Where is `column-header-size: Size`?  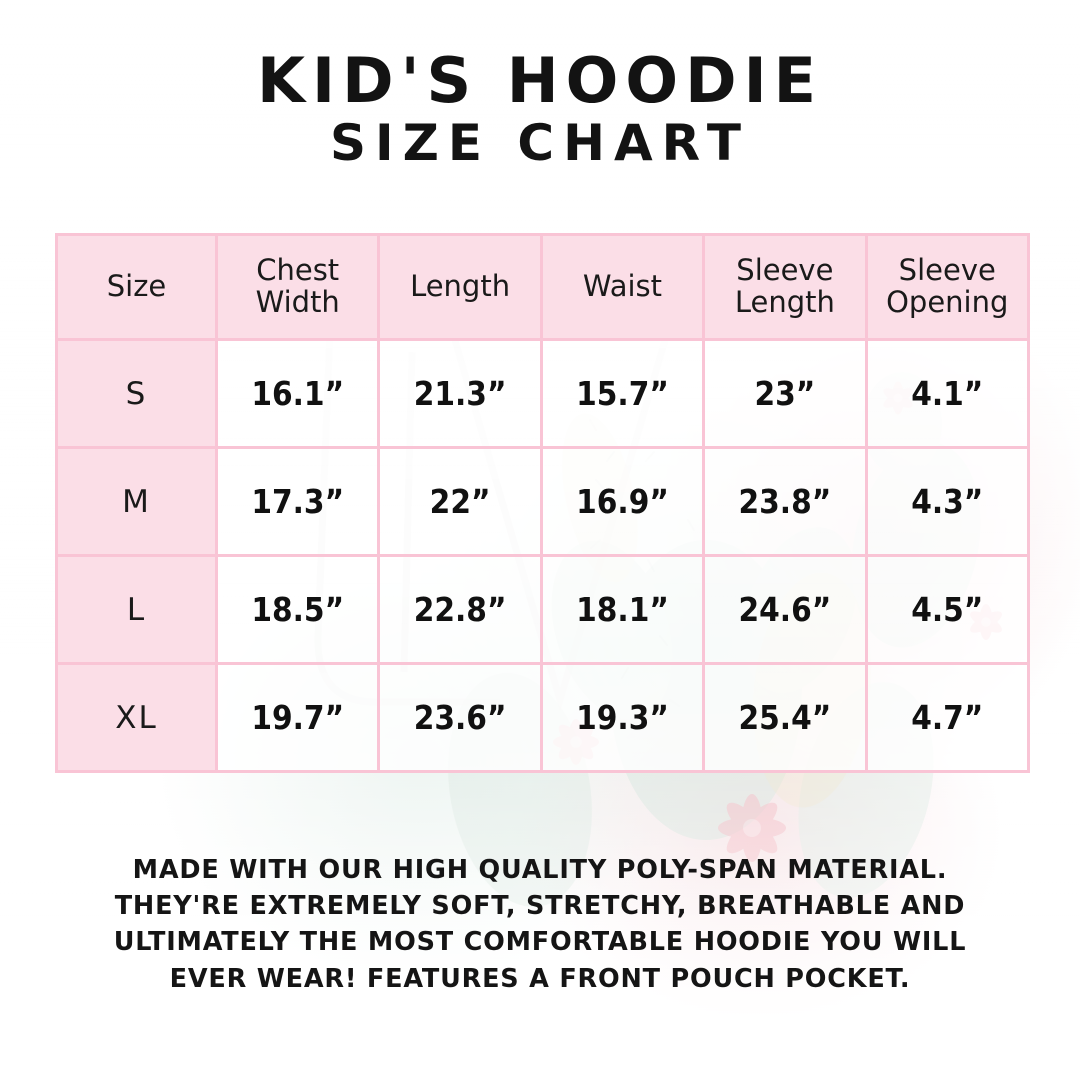 column-header-size: Size is located at coordinates (136, 287).